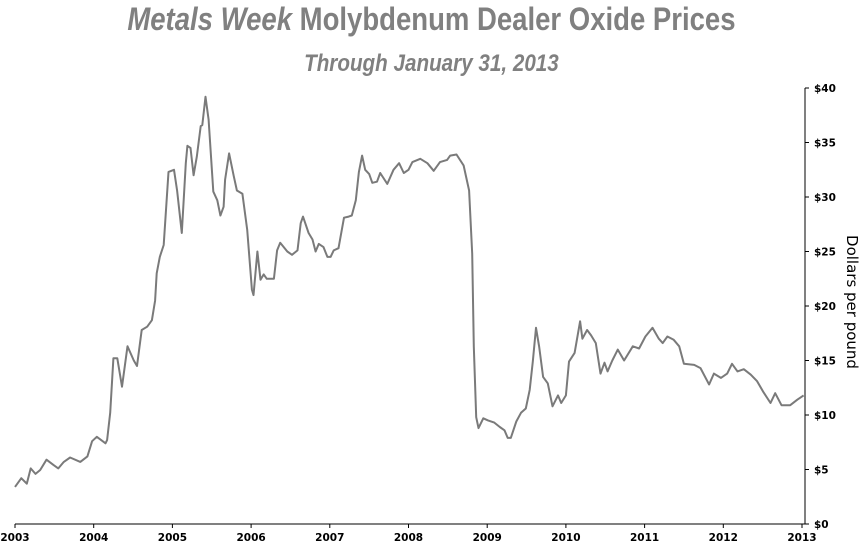  Describe the element at coordinates (431, 63) in the screenshot. I see `chart-subtitle: Through January 31, 2013` at that location.